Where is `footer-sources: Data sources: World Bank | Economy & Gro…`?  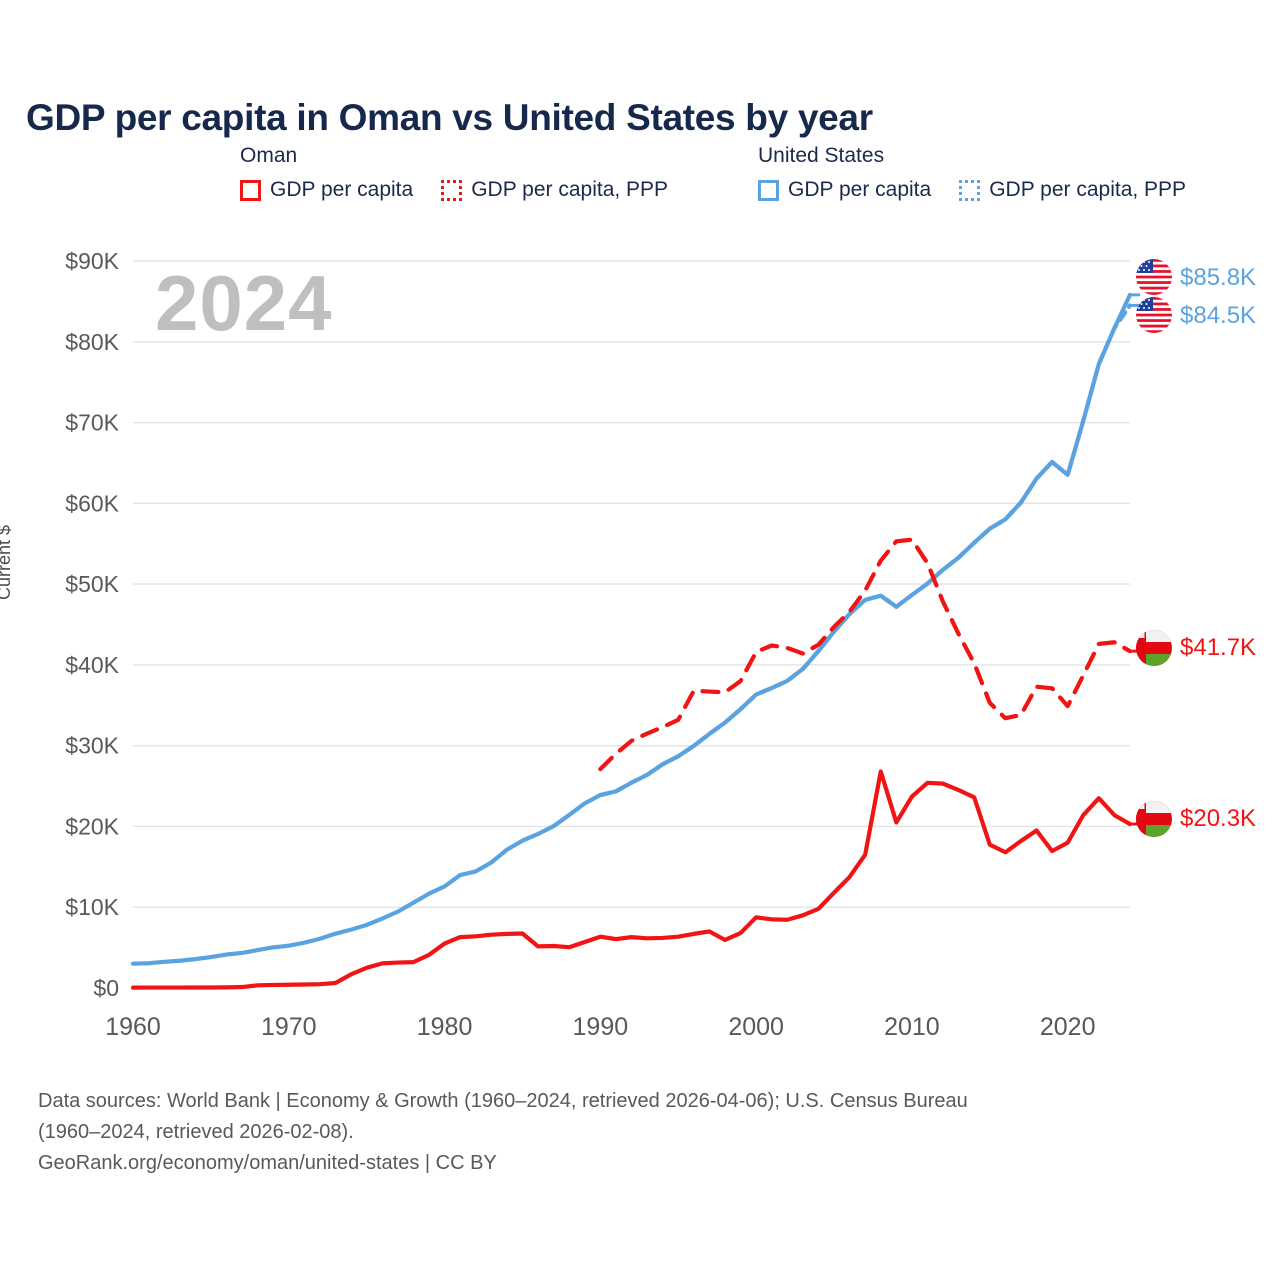
footer-sources: Data sources: World Bank | Economy & Gro… is located at coordinates (645, 1132).